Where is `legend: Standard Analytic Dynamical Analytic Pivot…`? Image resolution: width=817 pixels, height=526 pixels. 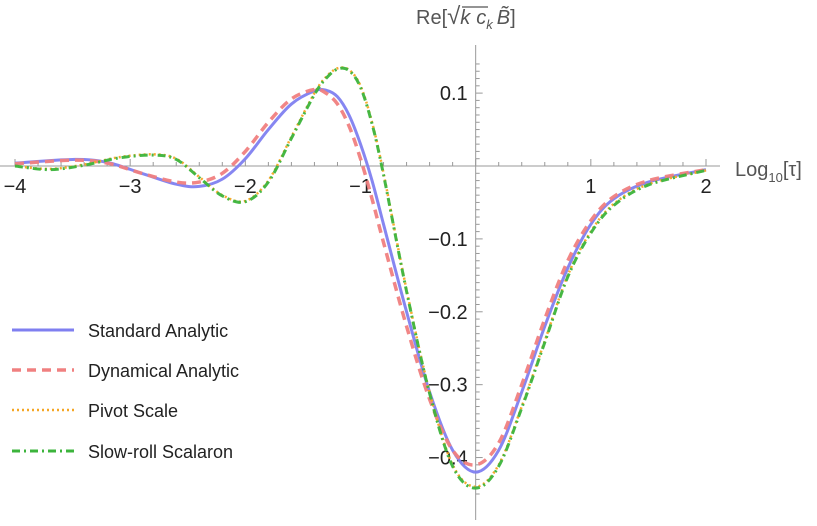
legend: Standard Analytic Dynamical Analytic Pivot… is located at coordinates (125, 391).